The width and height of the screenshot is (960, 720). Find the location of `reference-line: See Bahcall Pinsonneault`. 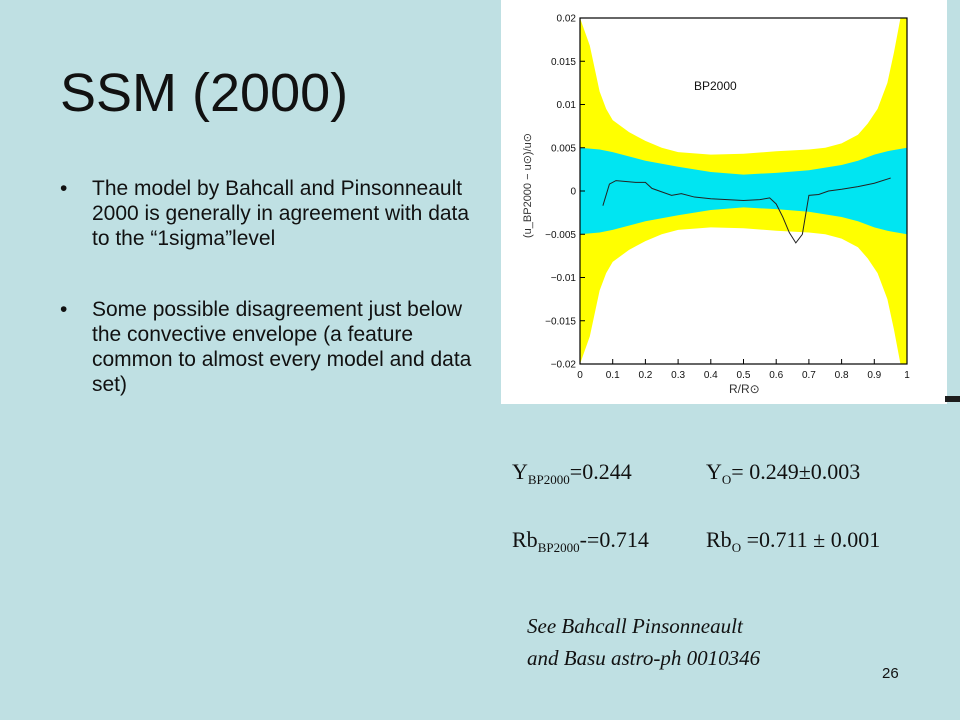

reference-line: See Bahcall Pinsonneault is located at coordinates (635, 626).